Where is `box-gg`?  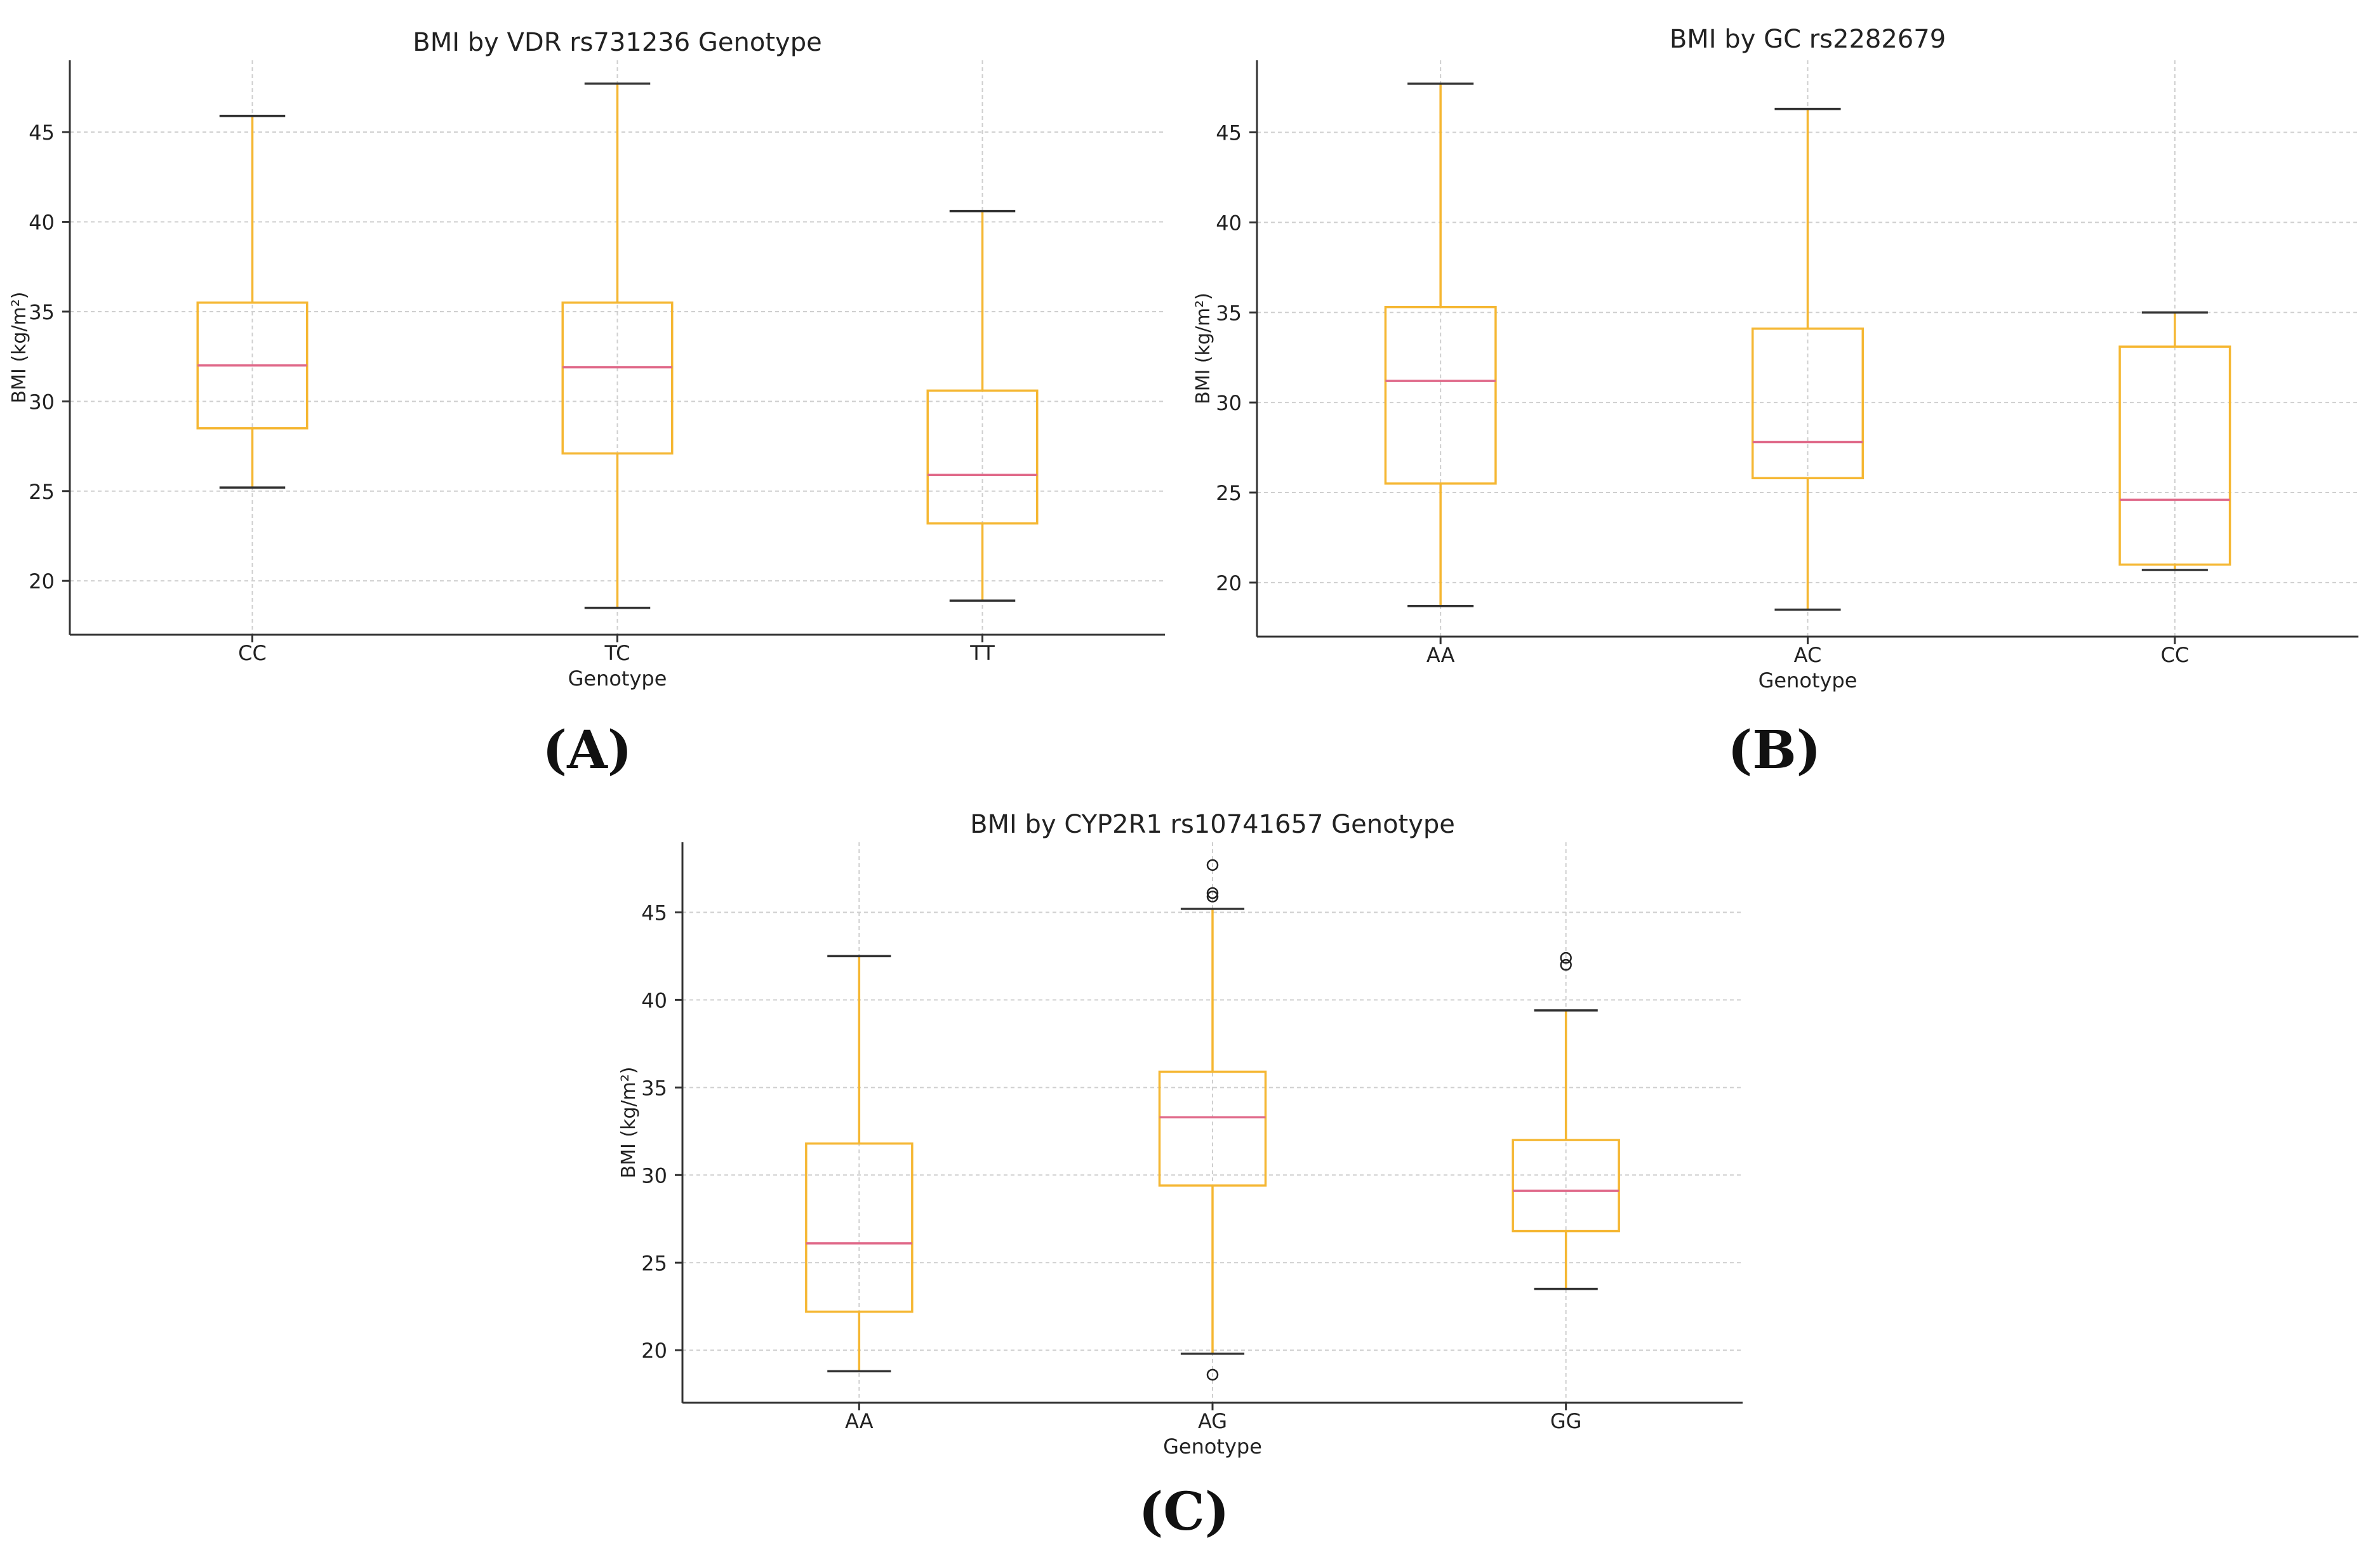 box-gg is located at coordinates (1566, 1120).